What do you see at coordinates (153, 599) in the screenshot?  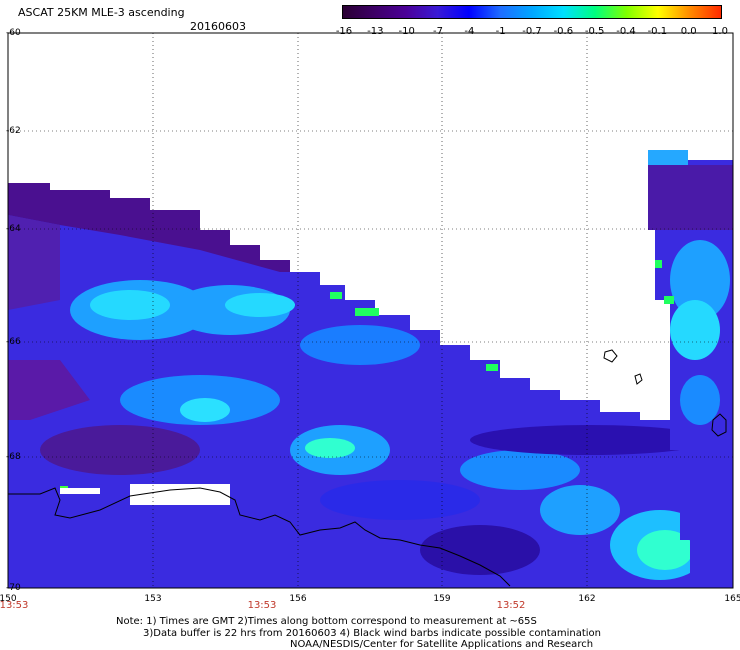 I see `lon-tick-label: 153` at bounding box center [153, 599].